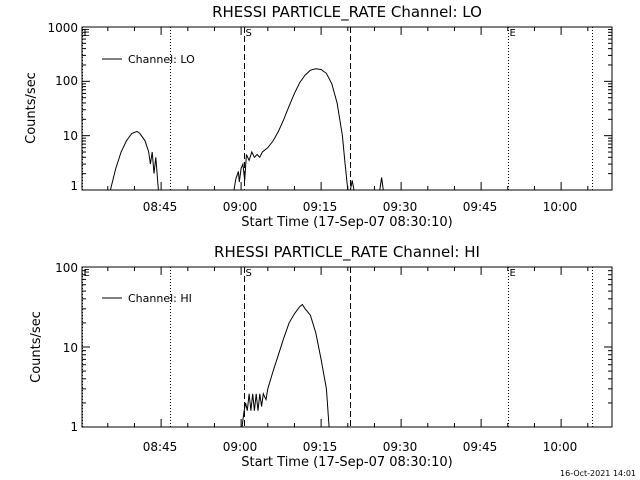 Image resolution: width=640 pixels, height=480 pixels. I want to click on panel-hi-y-tick-label: 10, so click(70, 348).